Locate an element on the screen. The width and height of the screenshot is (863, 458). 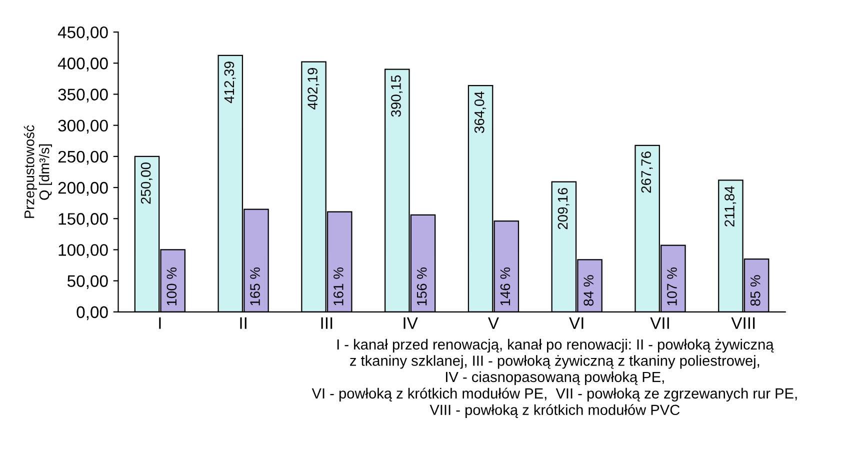
x-tick-label: VII is located at coordinates (659, 323).